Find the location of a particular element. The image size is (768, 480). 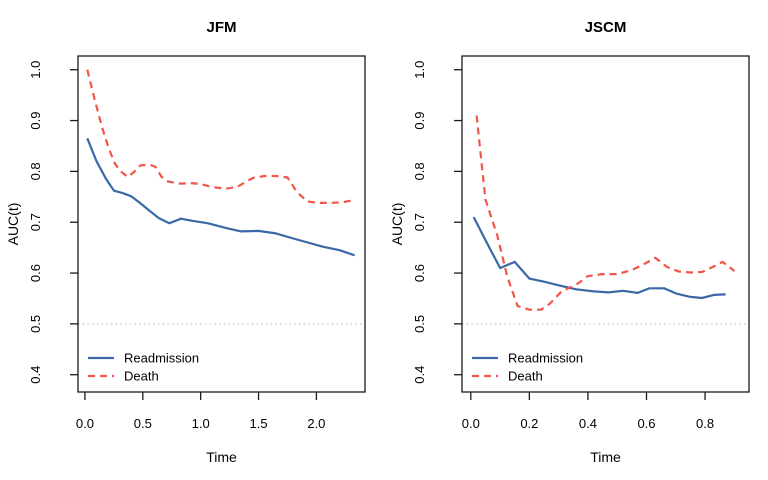

jscm-death-line is located at coordinates (605, 213).